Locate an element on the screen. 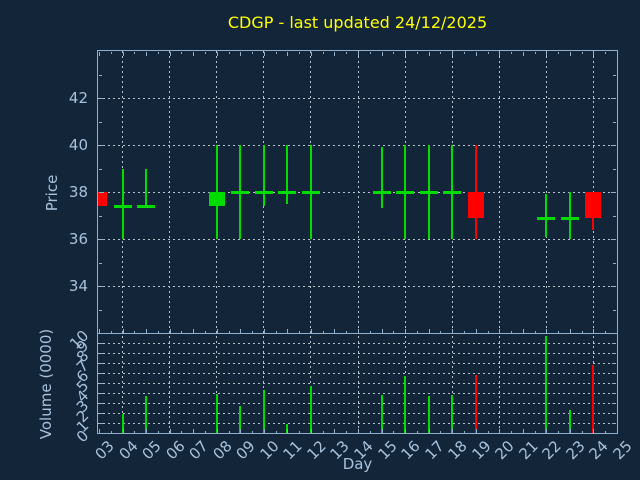 The image size is (640, 480). price-tick-label-34: 34 is located at coordinates (78, 286).